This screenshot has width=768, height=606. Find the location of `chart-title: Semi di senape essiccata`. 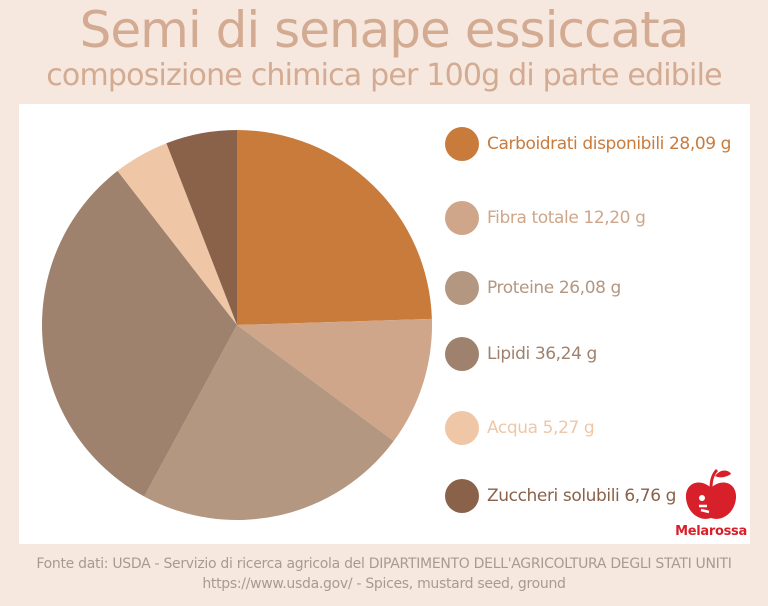

chart-title: Semi di senape essiccata is located at coordinates (384, 30).